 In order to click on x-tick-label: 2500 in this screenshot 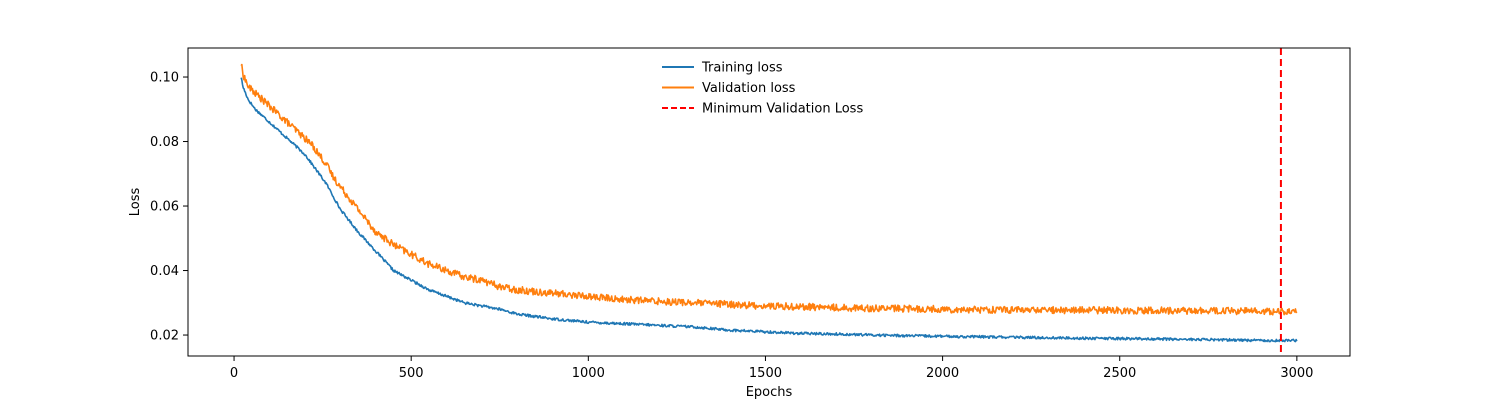, I will do `click(1119, 373)`.